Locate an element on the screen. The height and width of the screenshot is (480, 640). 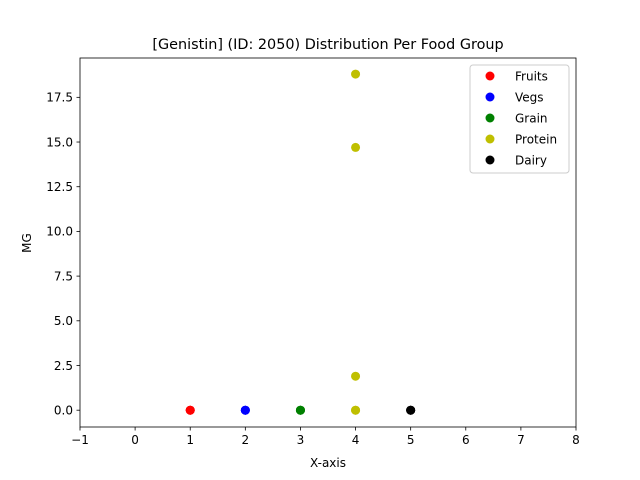
y-axis-label: MG is located at coordinates (27, 243).